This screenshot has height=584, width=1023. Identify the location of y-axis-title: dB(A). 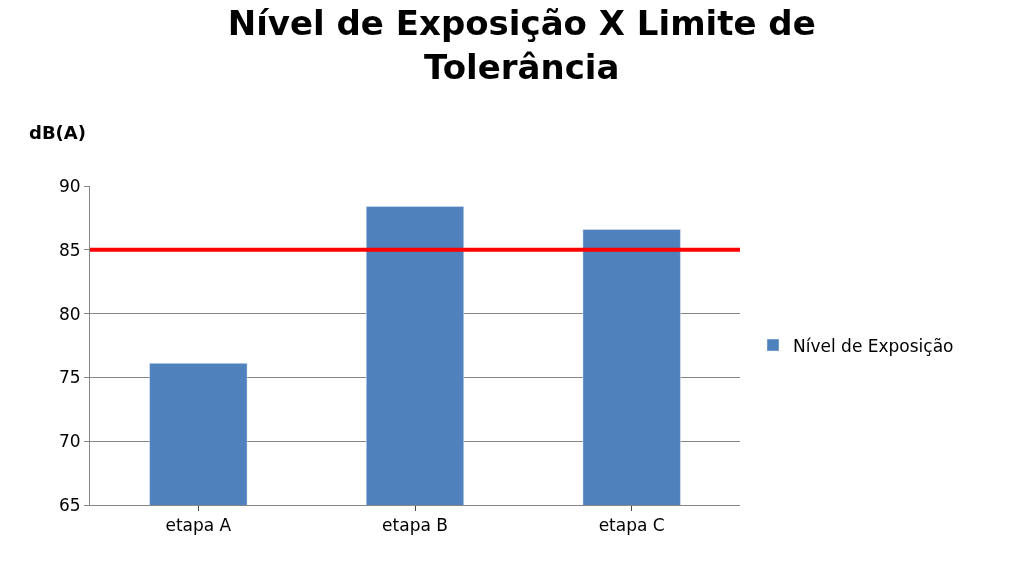
(57, 132).